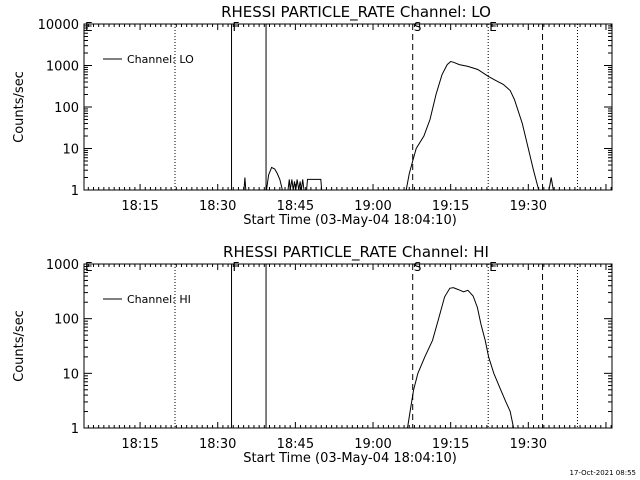 This screenshot has width=640, height=480. What do you see at coordinates (236, 27) in the screenshot?
I see `chart1-marker-label: F` at bounding box center [236, 27].